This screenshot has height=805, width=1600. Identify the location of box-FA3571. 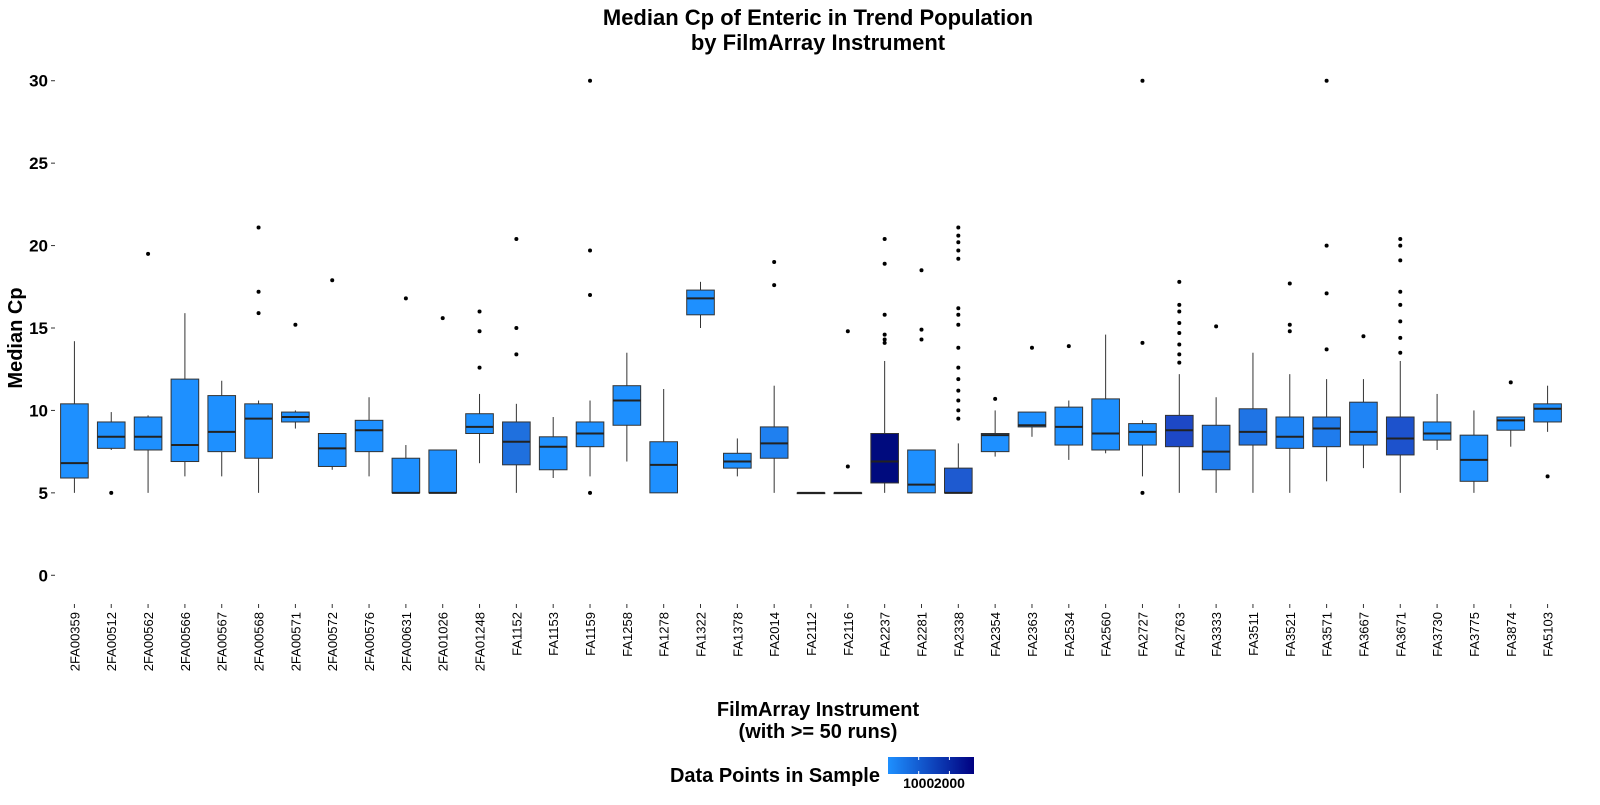
(1326, 280).